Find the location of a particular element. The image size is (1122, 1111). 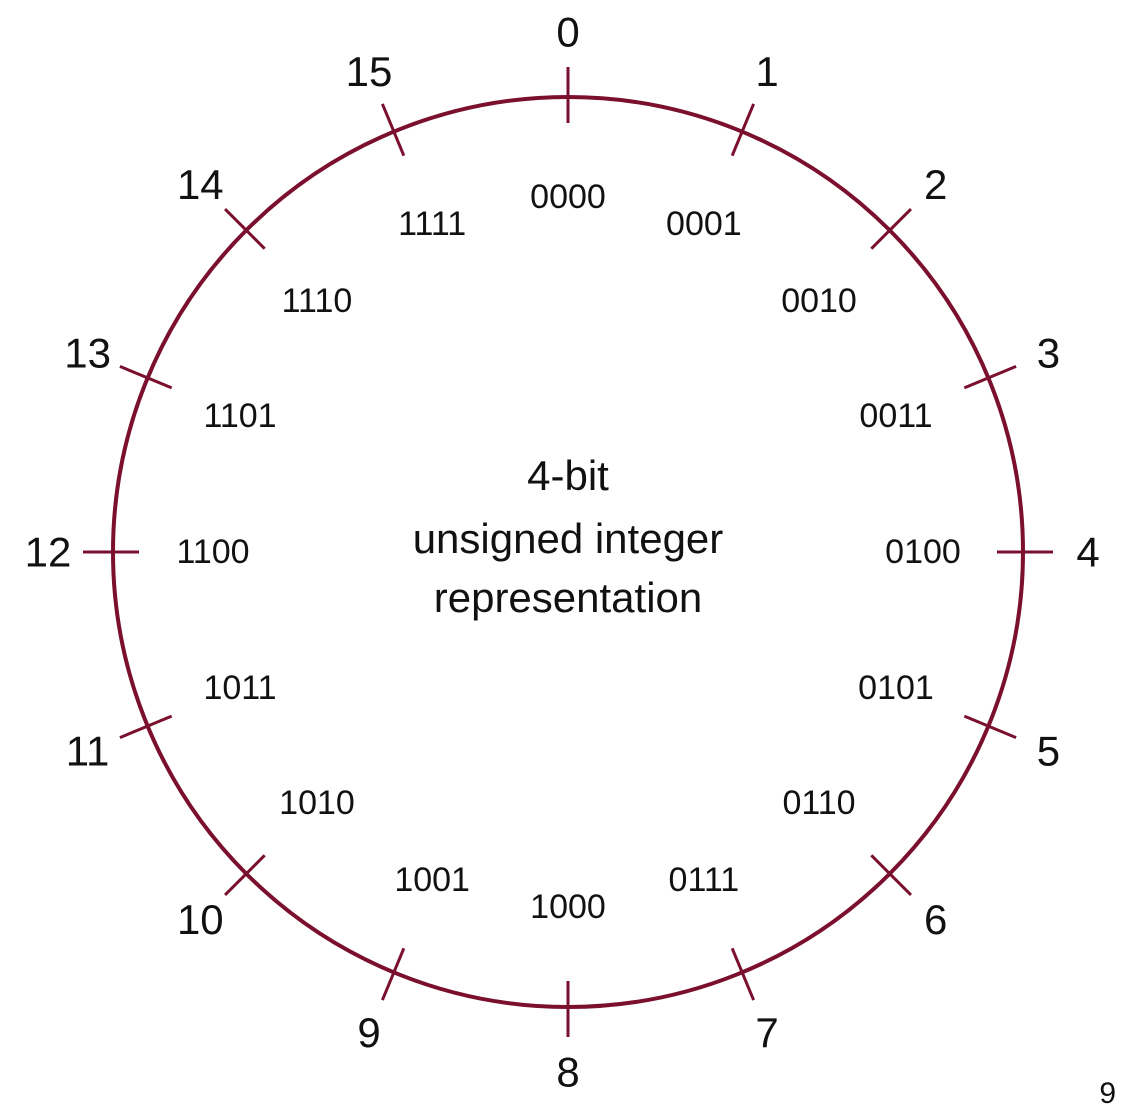

binary-label-1110: 1110 is located at coordinates (317, 301).